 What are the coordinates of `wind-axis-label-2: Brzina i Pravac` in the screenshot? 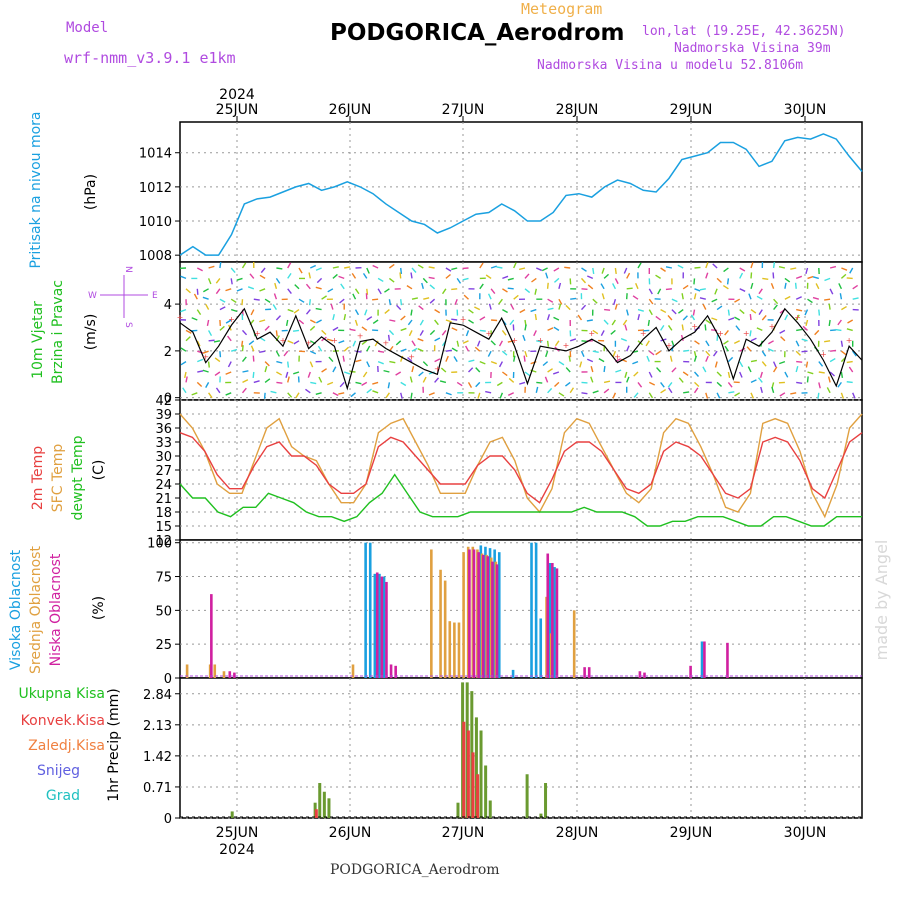 It's located at (58, 332).